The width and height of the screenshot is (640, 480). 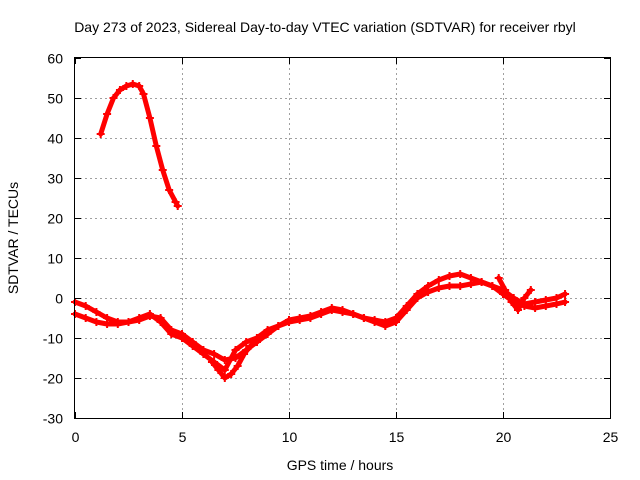 I want to click on y-axis-label: SDTVAR / TECUs, so click(x=13, y=238).